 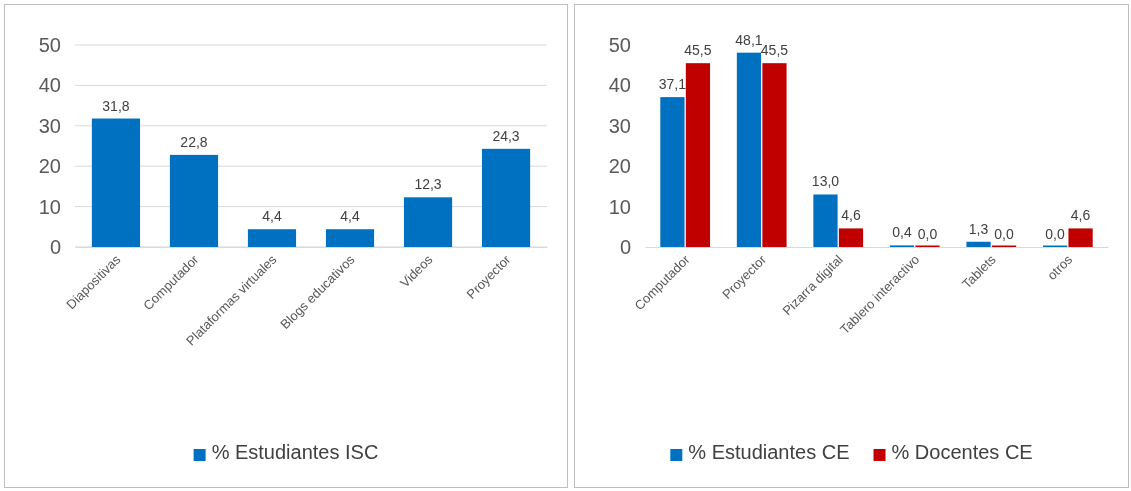 I want to click on legend-label: % Estudiantes ISC, so click(x=295, y=452).